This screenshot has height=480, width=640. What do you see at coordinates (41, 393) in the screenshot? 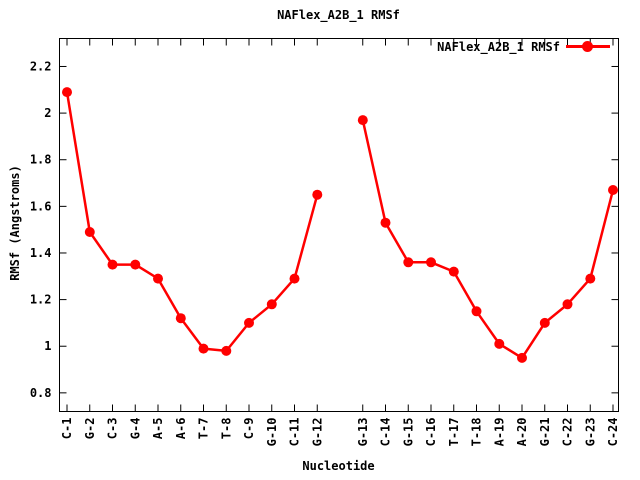
I see `y-tick-label: 0.8` at bounding box center [41, 393].